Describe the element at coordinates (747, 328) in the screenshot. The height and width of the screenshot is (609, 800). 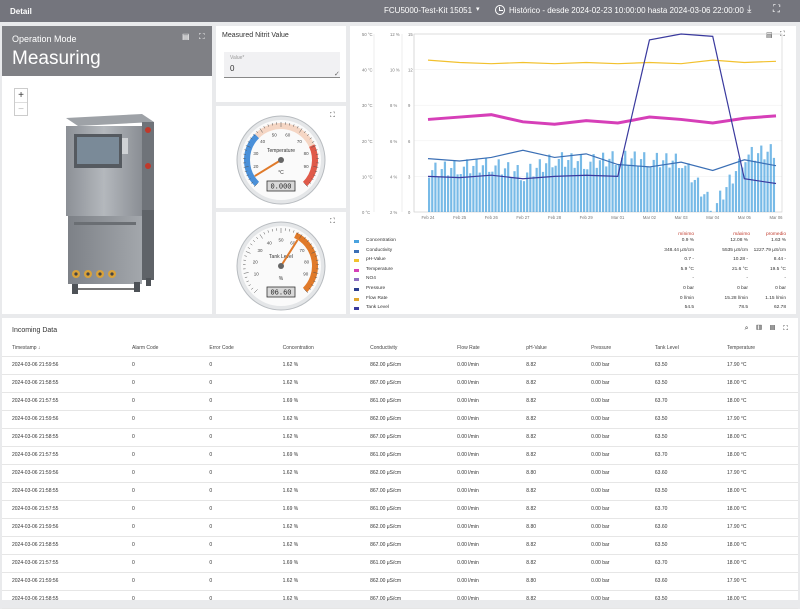
I see `search-icon: ⌕` at that location.